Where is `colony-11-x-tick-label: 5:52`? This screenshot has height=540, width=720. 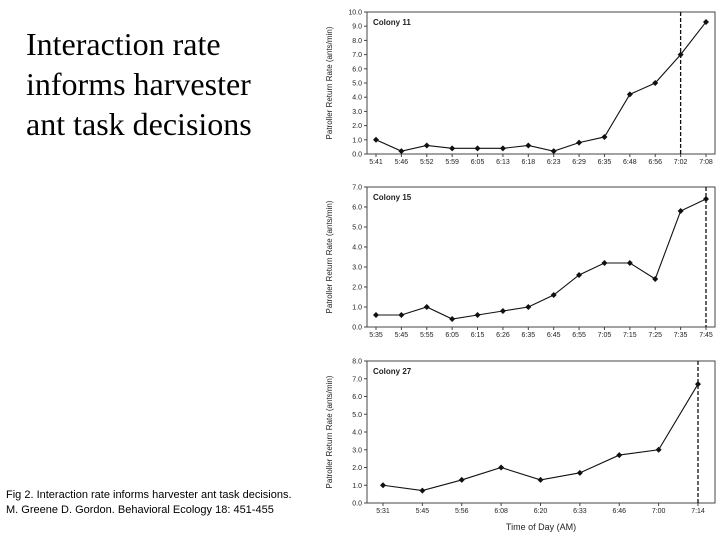
colony-11-x-tick-label: 5:52 is located at coordinates (427, 162).